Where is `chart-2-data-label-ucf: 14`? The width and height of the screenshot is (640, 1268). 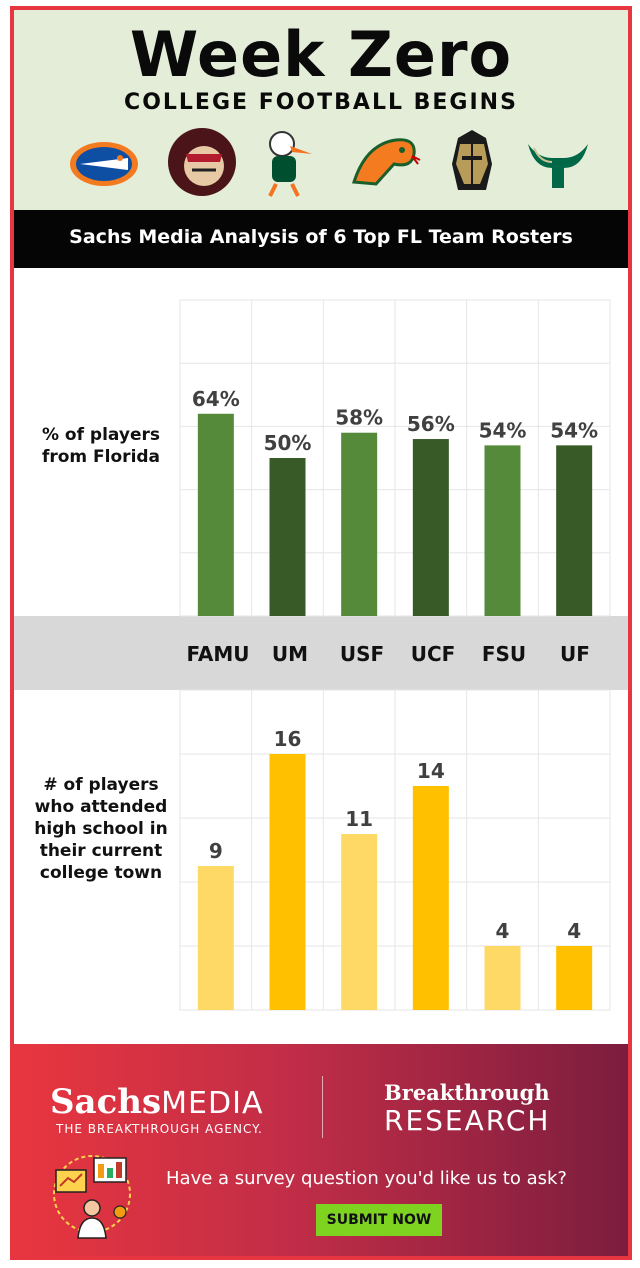 chart-2-data-label-ucf: 14 is located at coordinates (431, 771).